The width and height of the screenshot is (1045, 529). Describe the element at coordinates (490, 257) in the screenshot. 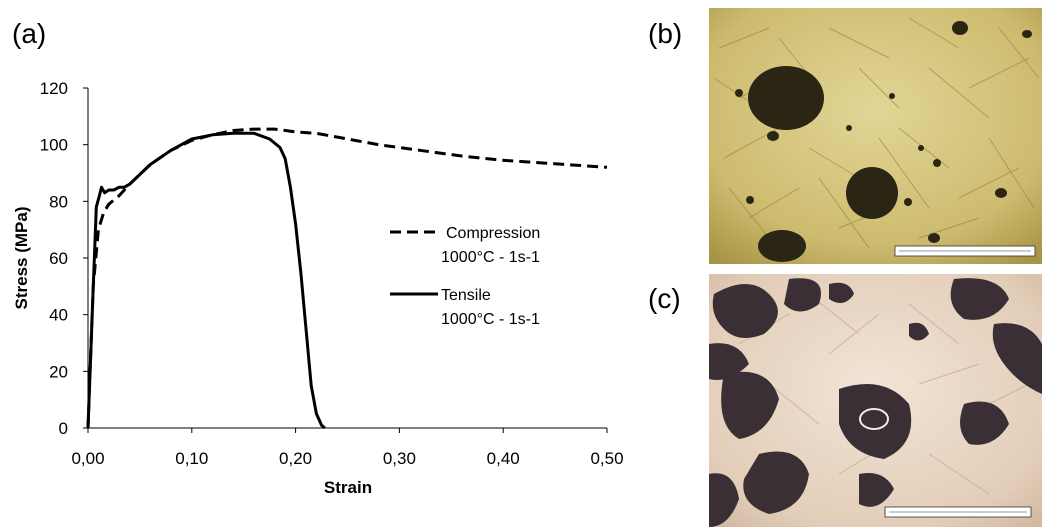

I see `legend-compression-subtitle: 1000°C - 1s-1` at that location.